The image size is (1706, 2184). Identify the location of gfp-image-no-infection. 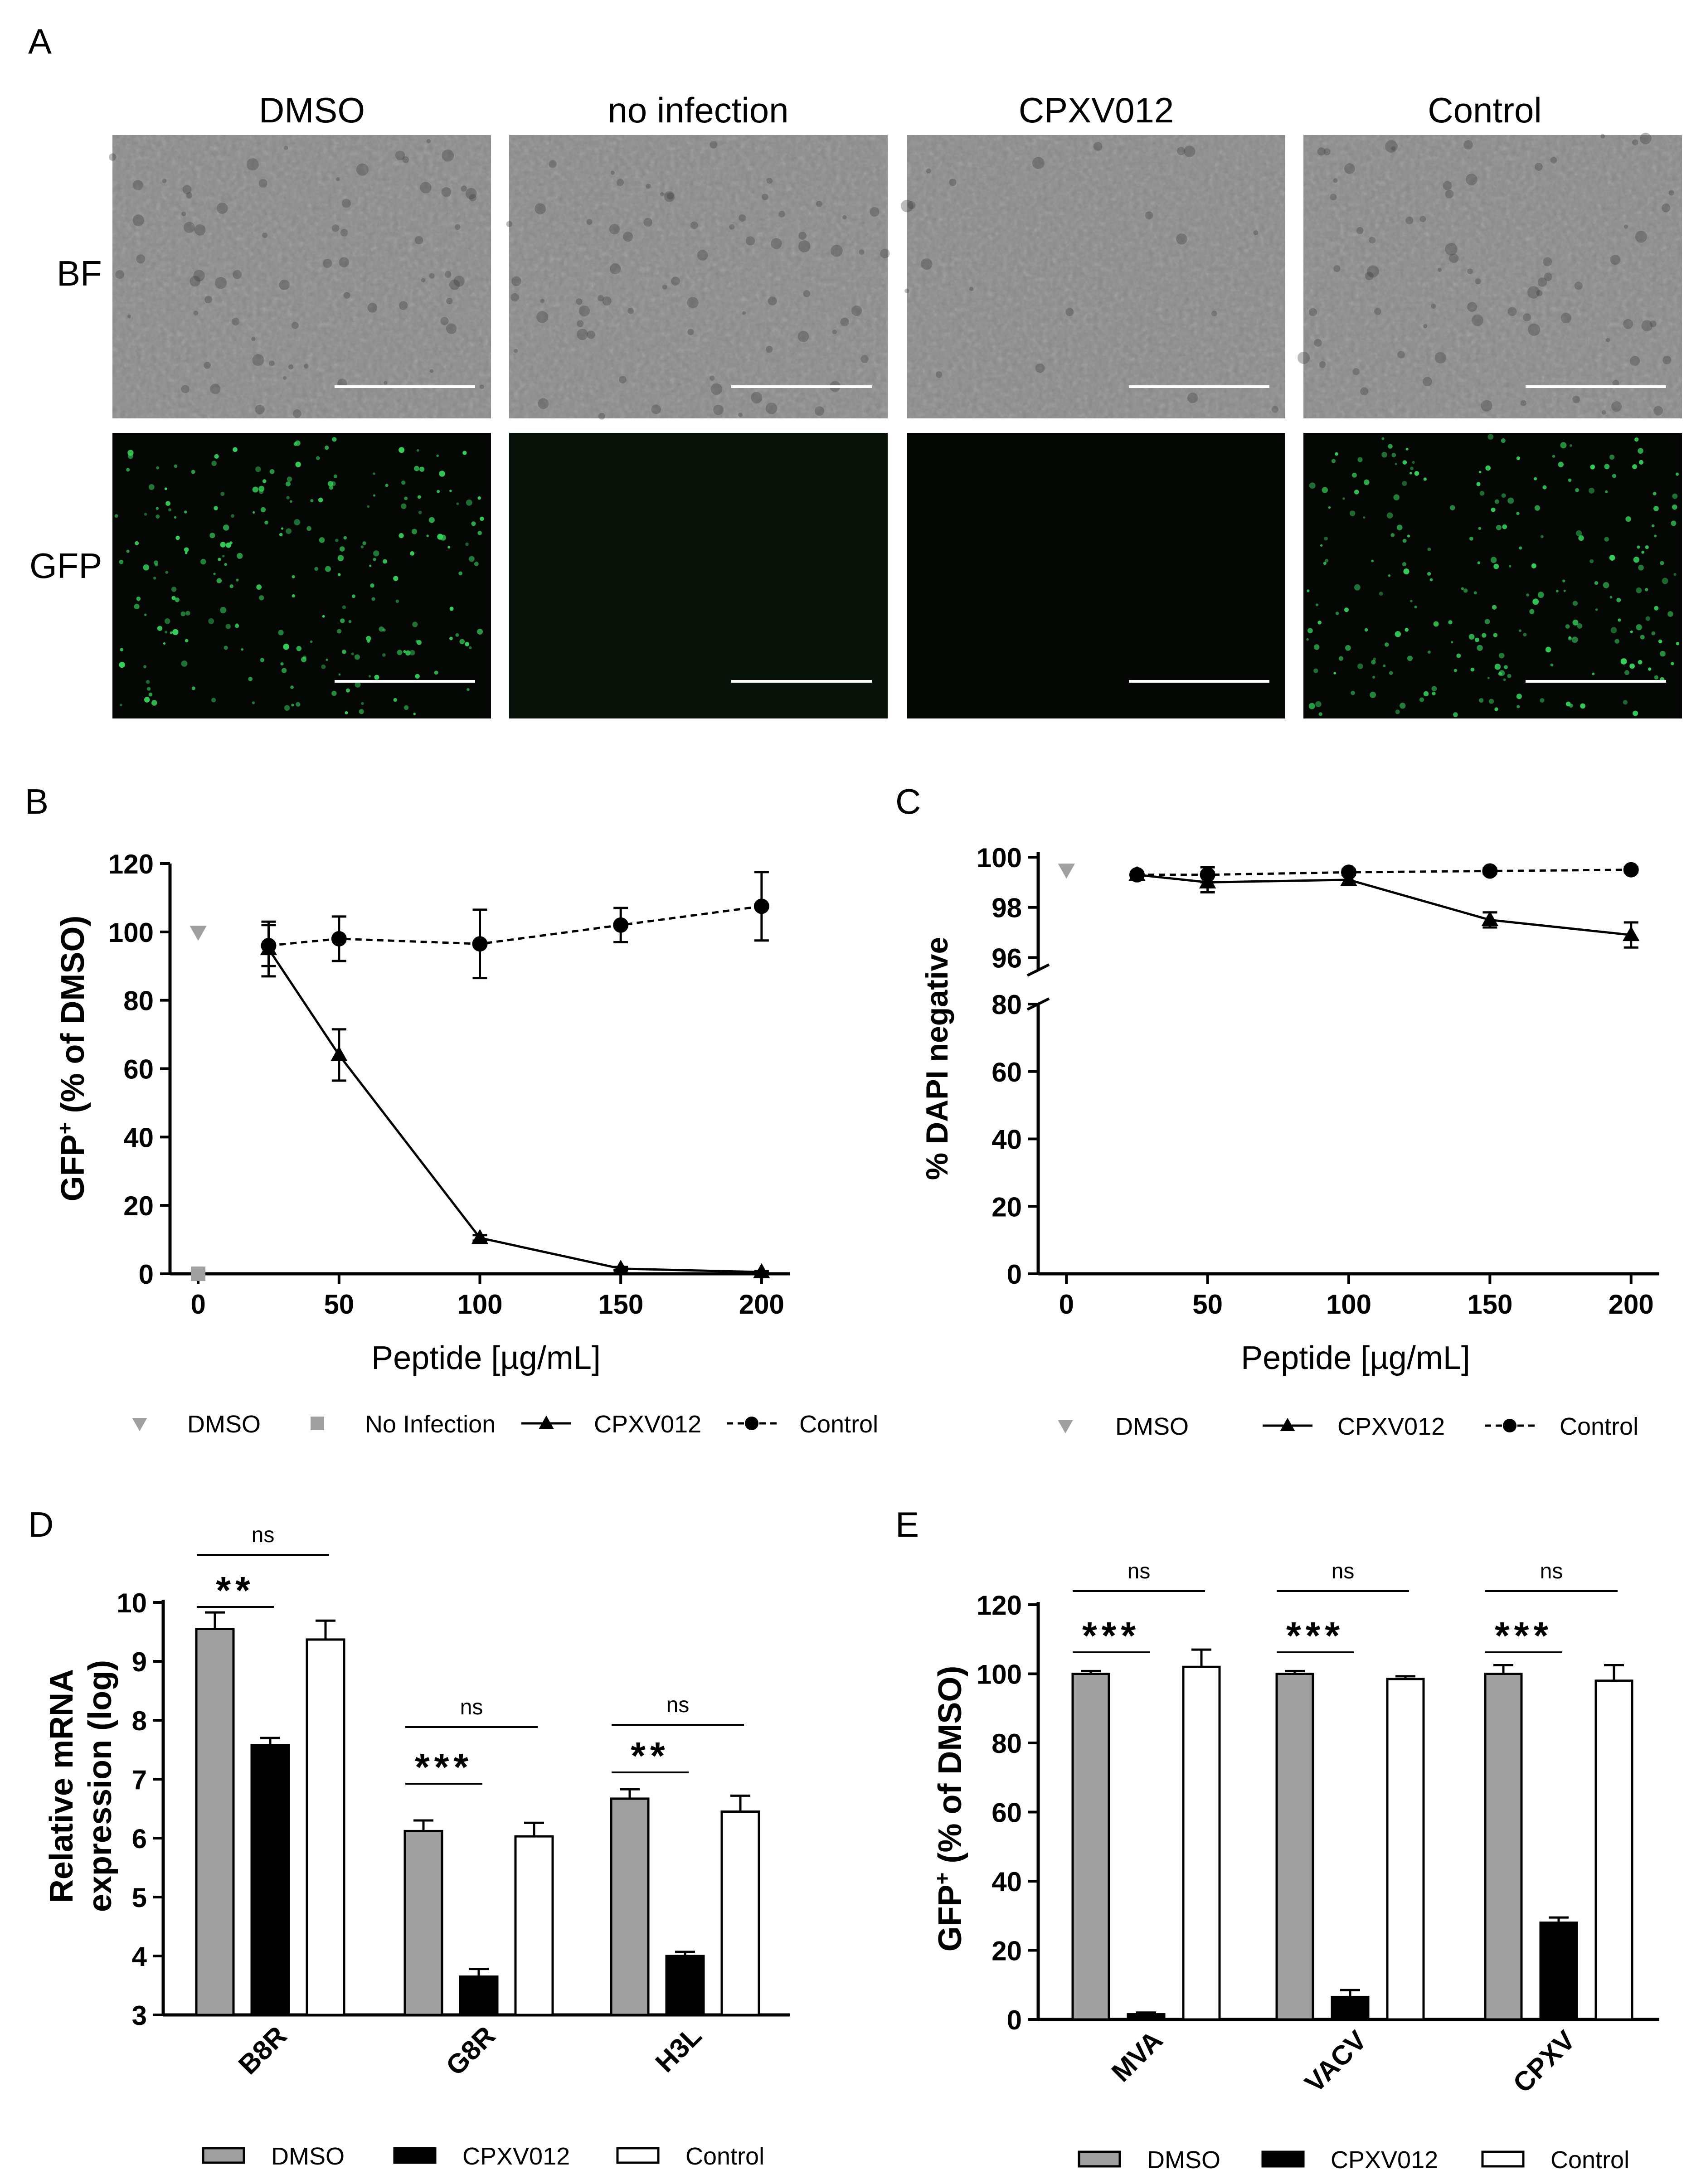
(698, 575).